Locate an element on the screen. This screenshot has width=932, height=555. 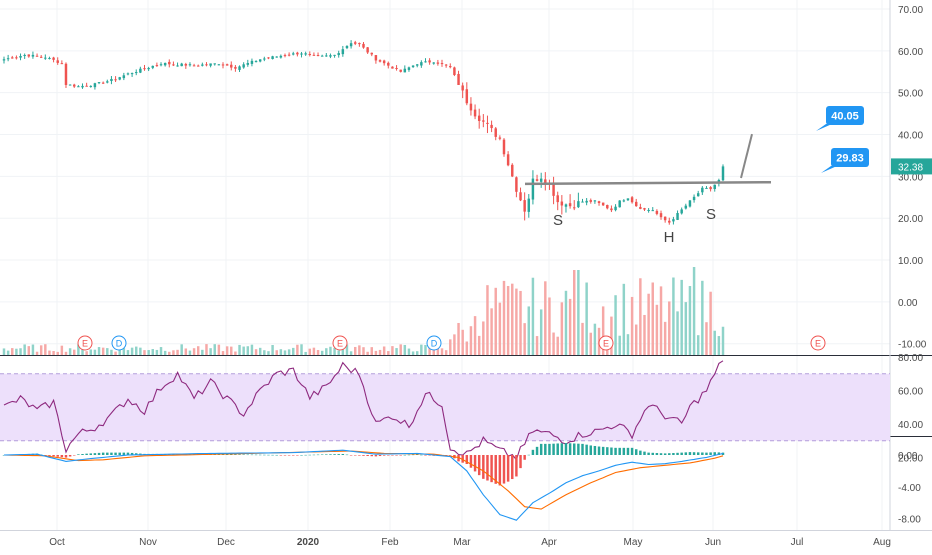
time-axis: Oct Nov Dec 2020 Feb Mar Apr May Jun Jul Aug is located at coordinates (466, 539).